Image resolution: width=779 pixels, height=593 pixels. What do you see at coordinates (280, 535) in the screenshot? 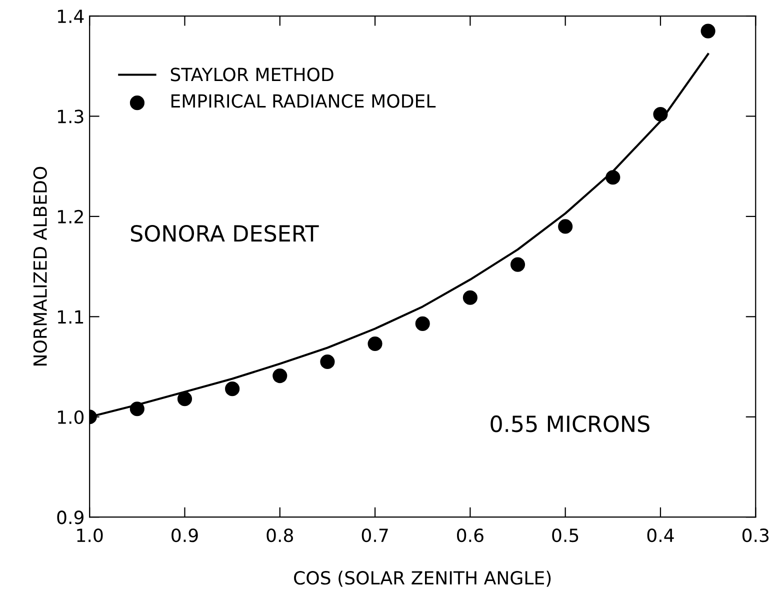
I see `x-tick-label: 0.8` at bounding box center [280, 535].